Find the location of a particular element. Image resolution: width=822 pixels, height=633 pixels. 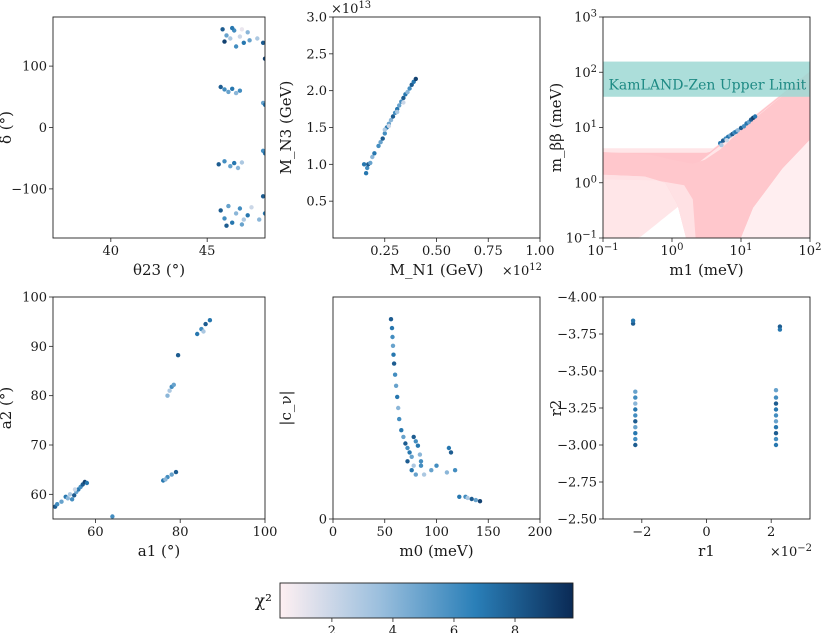

panel-cnu_vs_m0: 0 50 100 150 200 0 m0 (meV) |c_ν| is located at coordinates (414, 428).